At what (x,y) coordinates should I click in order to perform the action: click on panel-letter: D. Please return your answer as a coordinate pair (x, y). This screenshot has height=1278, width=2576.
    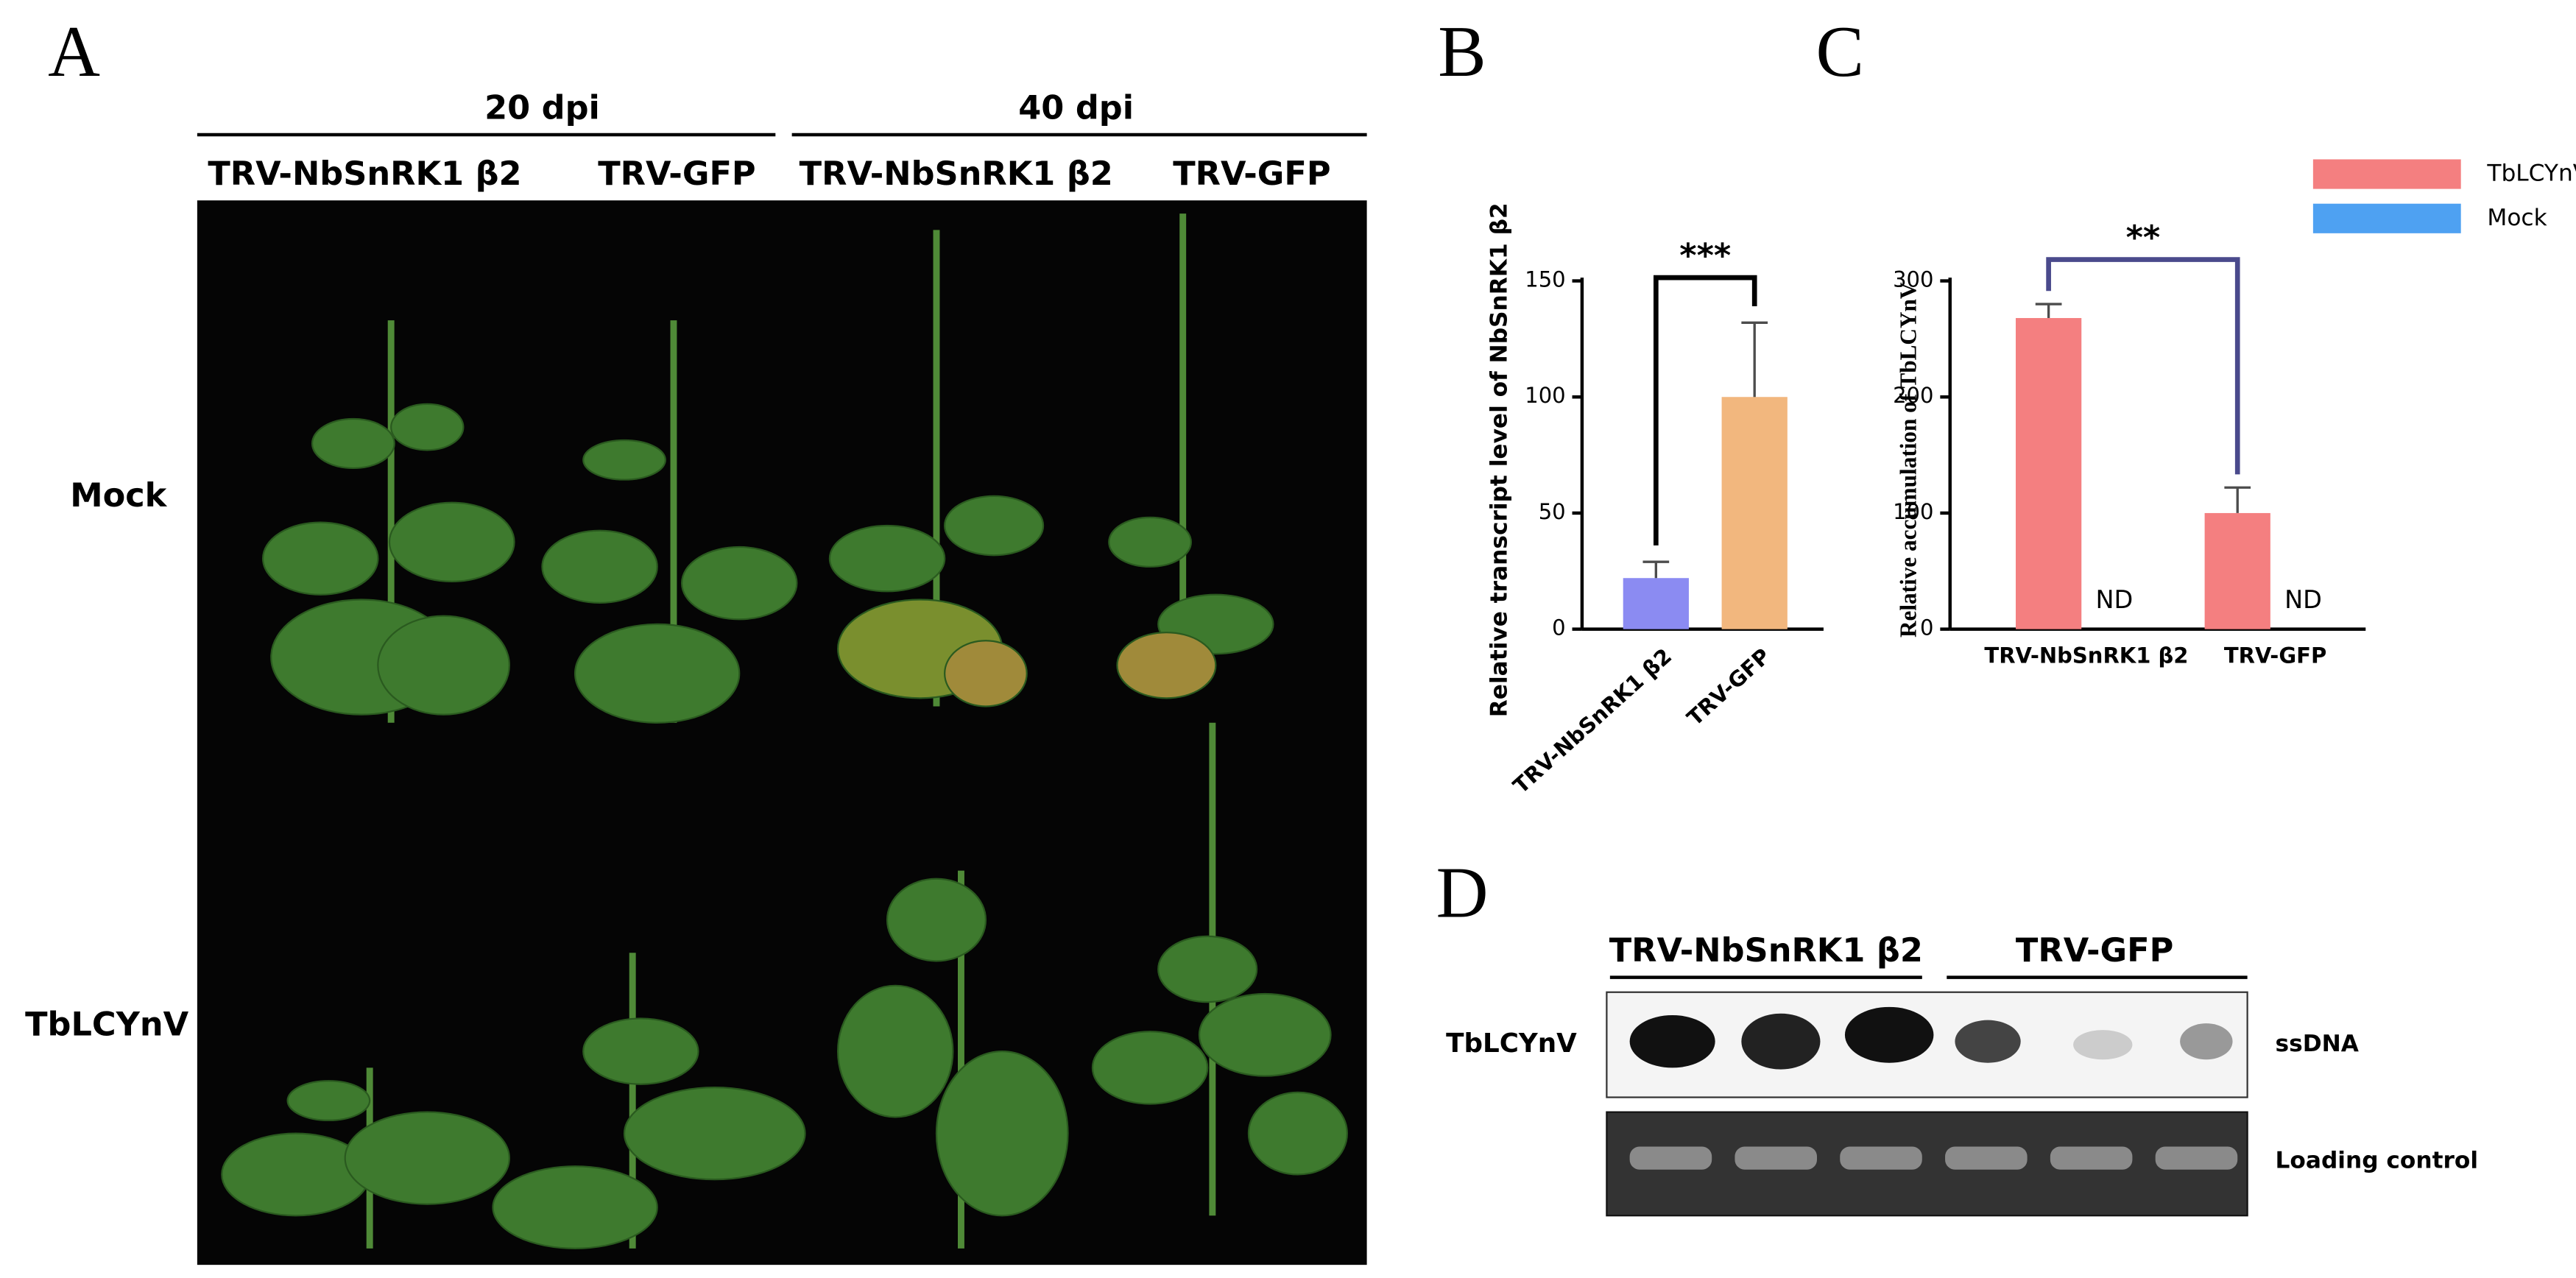
    Looking at the image, I should click on (1462, 893).